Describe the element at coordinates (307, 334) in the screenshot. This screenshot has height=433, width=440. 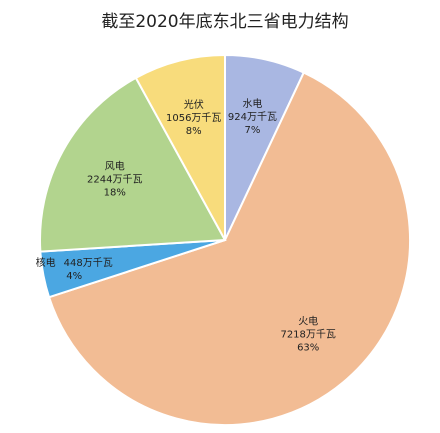
I see `capacity-label: 7218万千瓦` at that location.